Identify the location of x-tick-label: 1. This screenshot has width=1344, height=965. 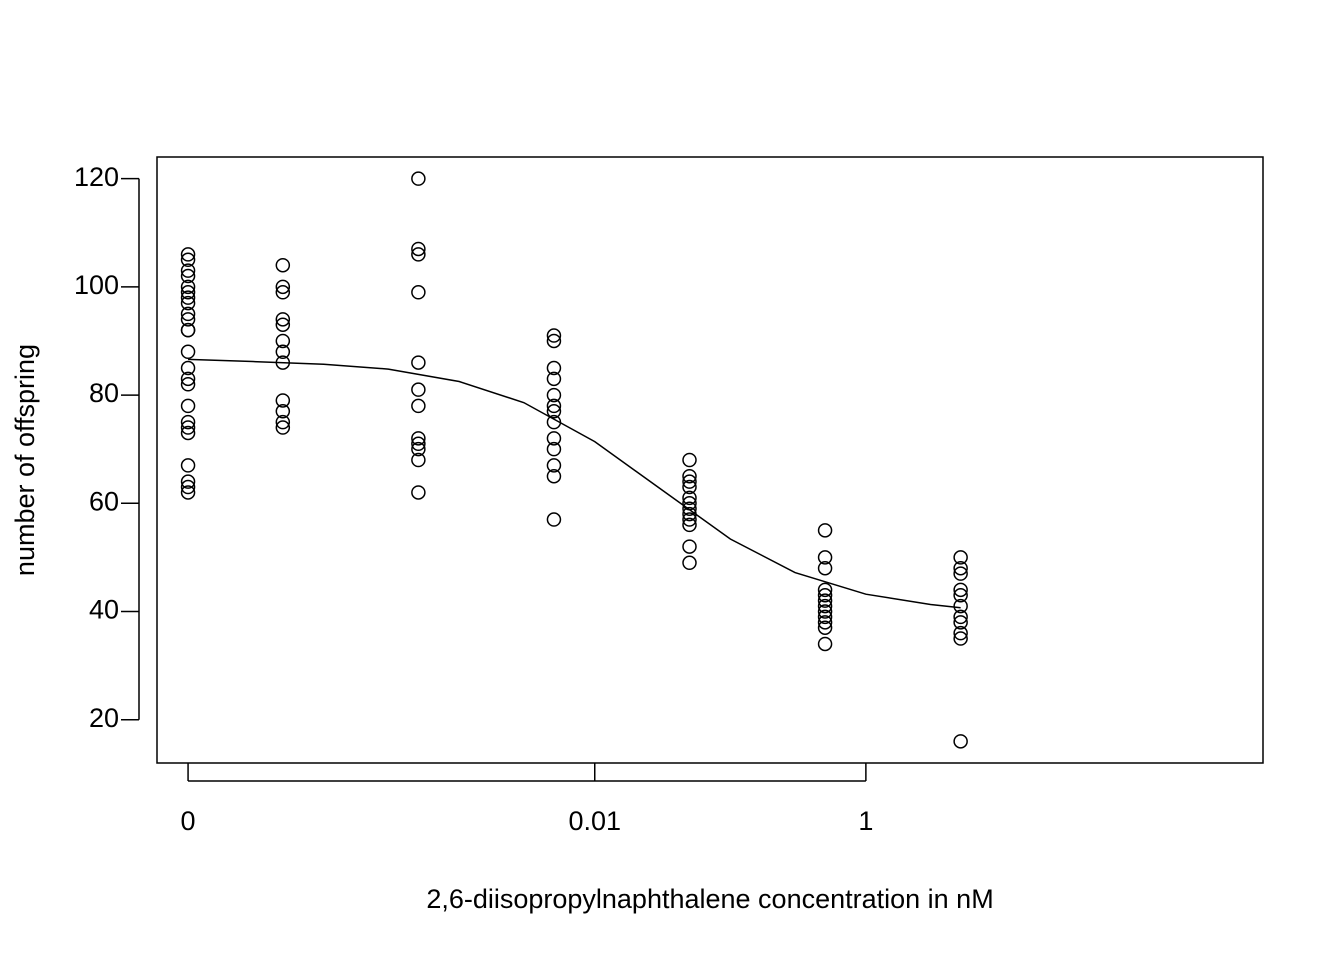
(865, 821).